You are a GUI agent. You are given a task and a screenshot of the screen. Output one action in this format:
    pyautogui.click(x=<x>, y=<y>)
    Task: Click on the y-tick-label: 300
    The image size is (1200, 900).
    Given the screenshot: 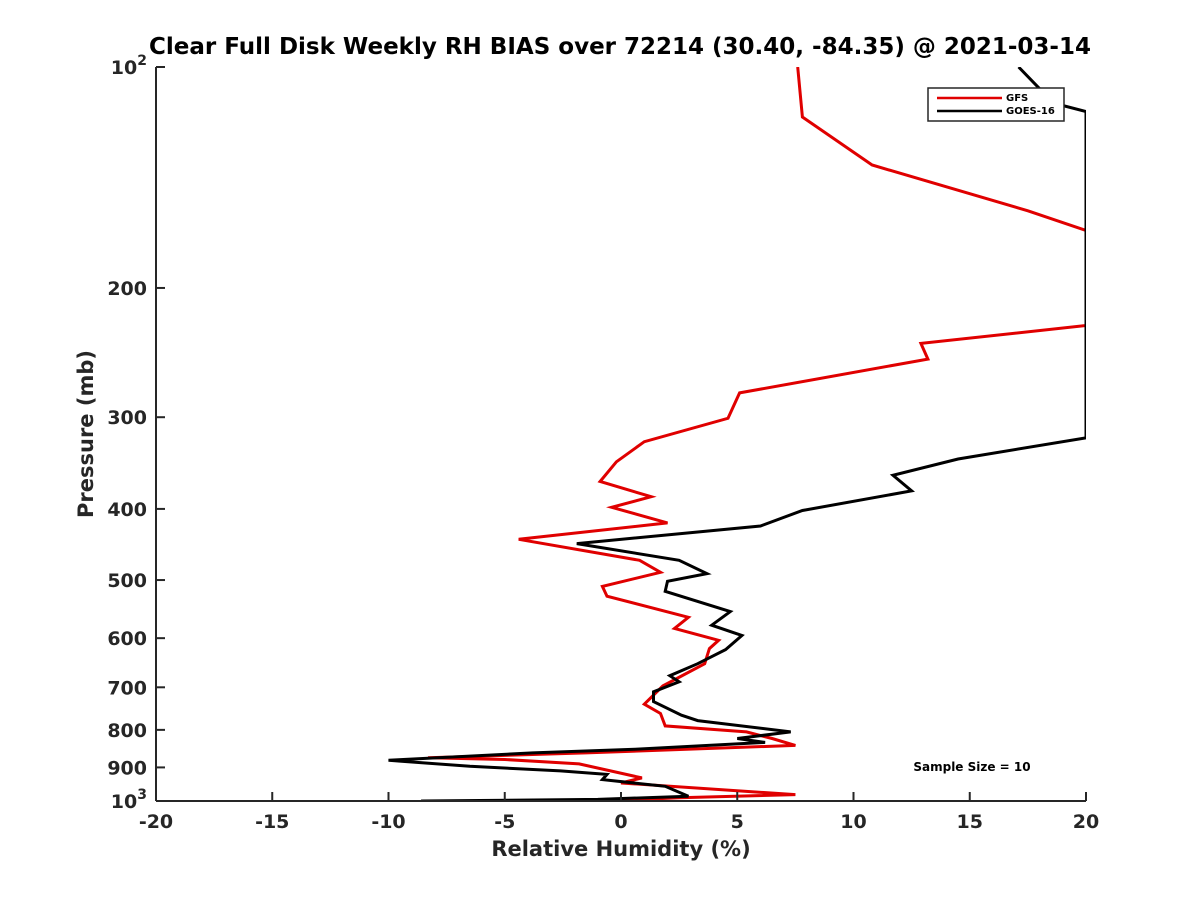 What is the action you would take?
    pyautogui.click(x=127, y=418)
    